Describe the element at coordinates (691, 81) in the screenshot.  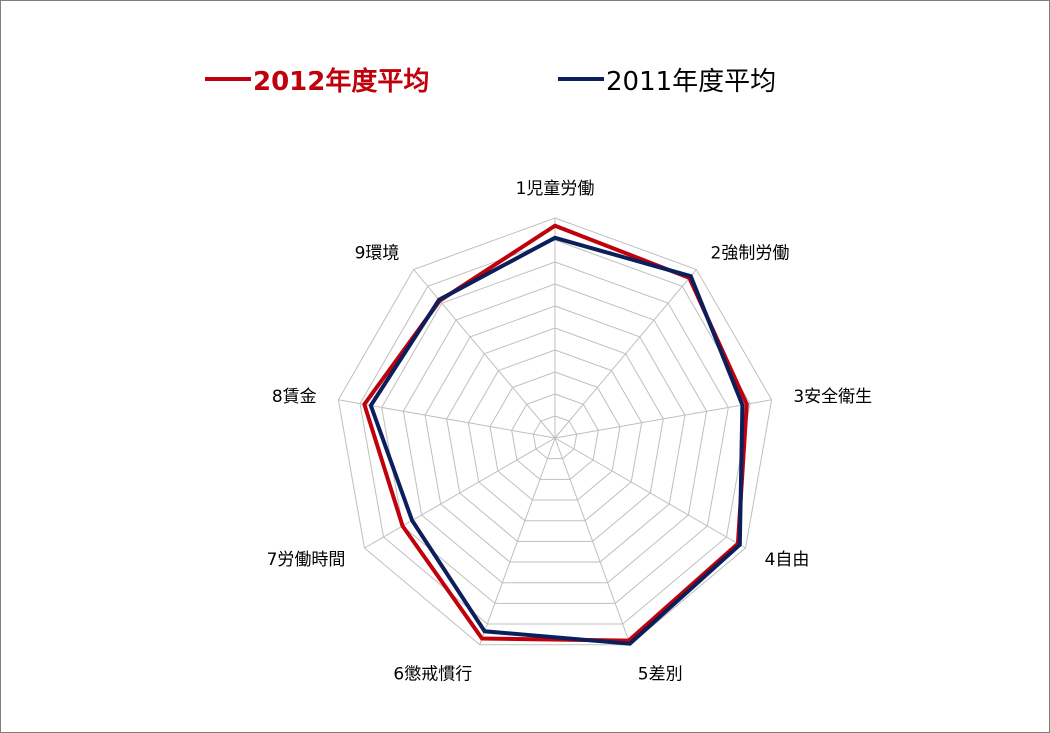
I see `legend-label-2011: 2011年度平均` at that location.